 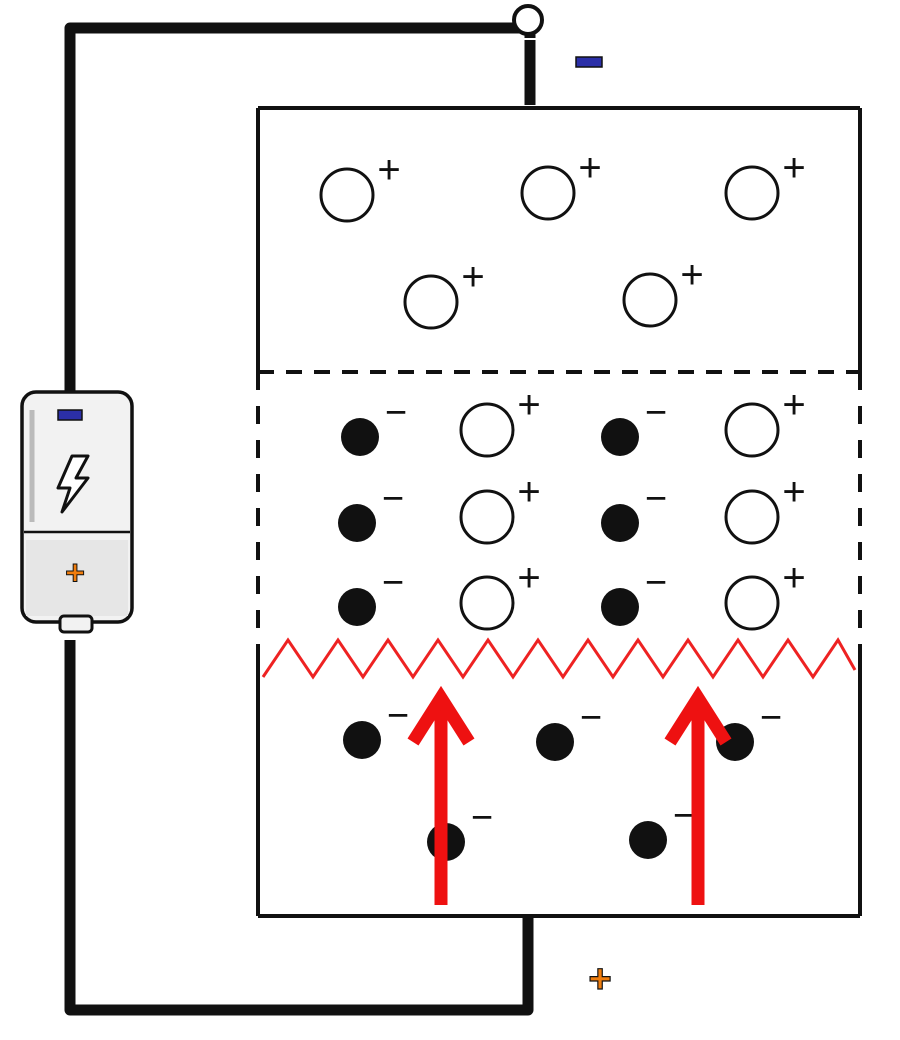 I want to click on terminal-negative-mark, so click(x=589, y=62).